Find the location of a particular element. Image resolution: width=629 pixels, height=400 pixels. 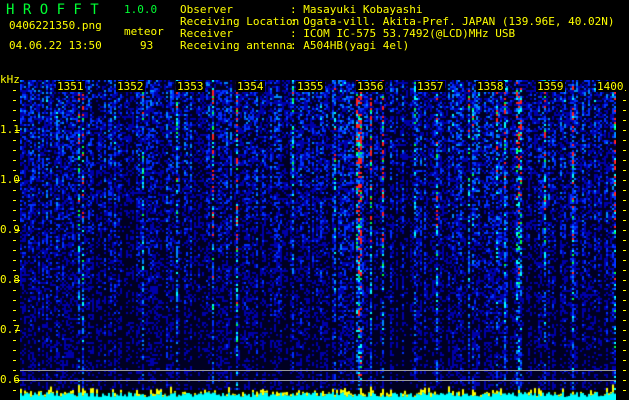

app-version: 1.0.0 is located at coordinates (141, 9).